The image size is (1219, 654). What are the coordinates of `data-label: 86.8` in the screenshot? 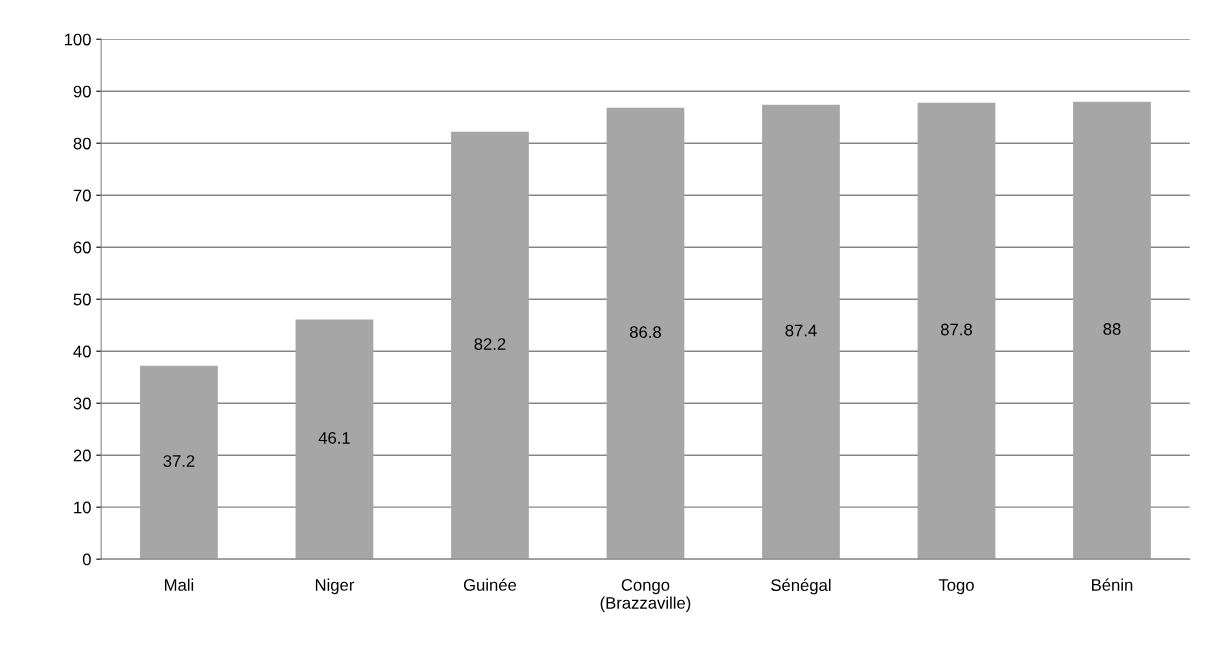 It's located at (645, 332).